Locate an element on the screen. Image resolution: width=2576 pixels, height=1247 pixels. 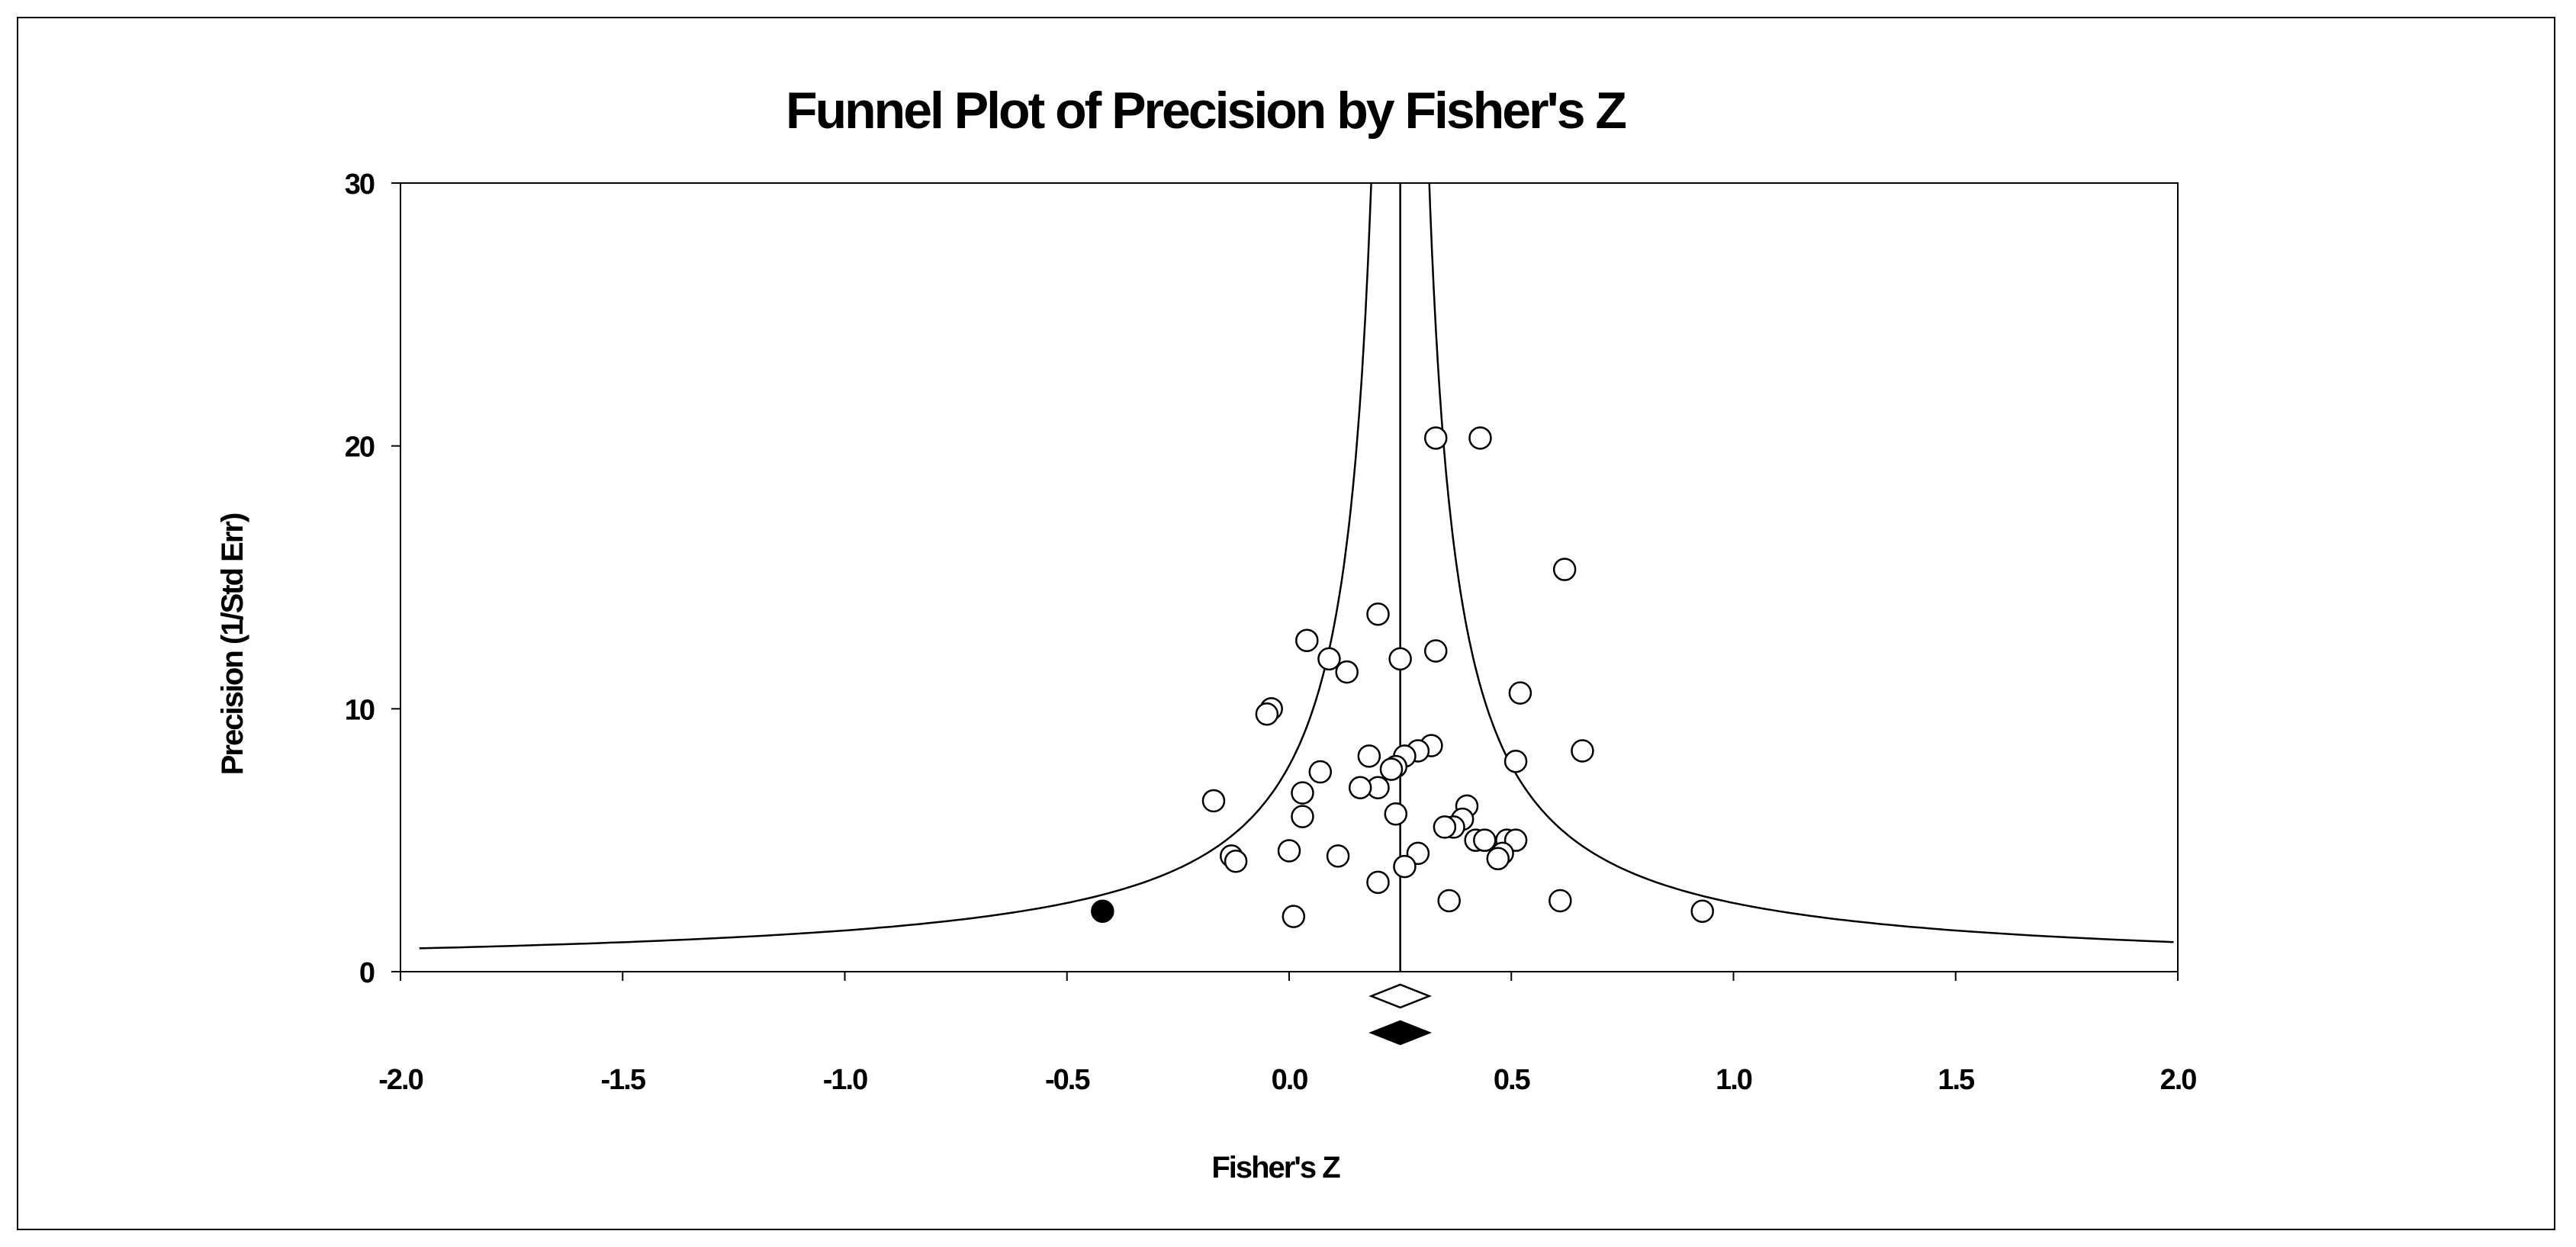
x-tick-label: -2.0 is located at coordinates (400, 1080).